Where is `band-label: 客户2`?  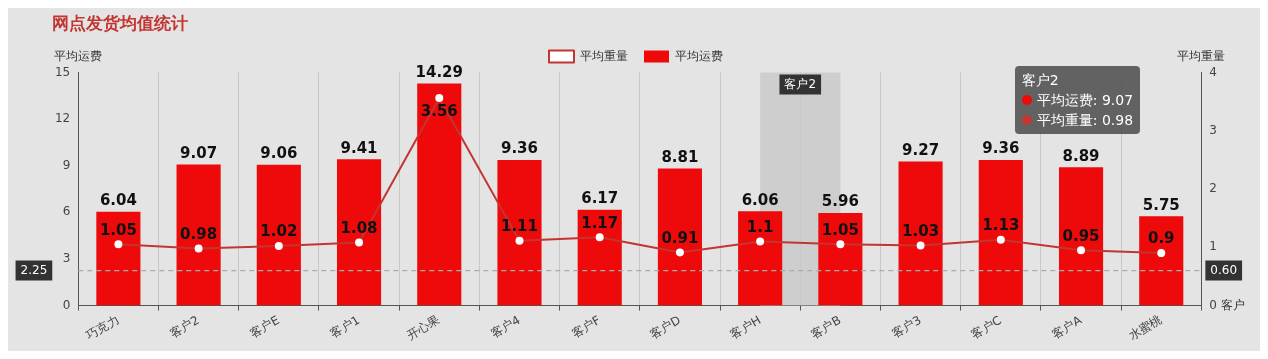 band-label: 客户2 is located at coordinates (800, 83).